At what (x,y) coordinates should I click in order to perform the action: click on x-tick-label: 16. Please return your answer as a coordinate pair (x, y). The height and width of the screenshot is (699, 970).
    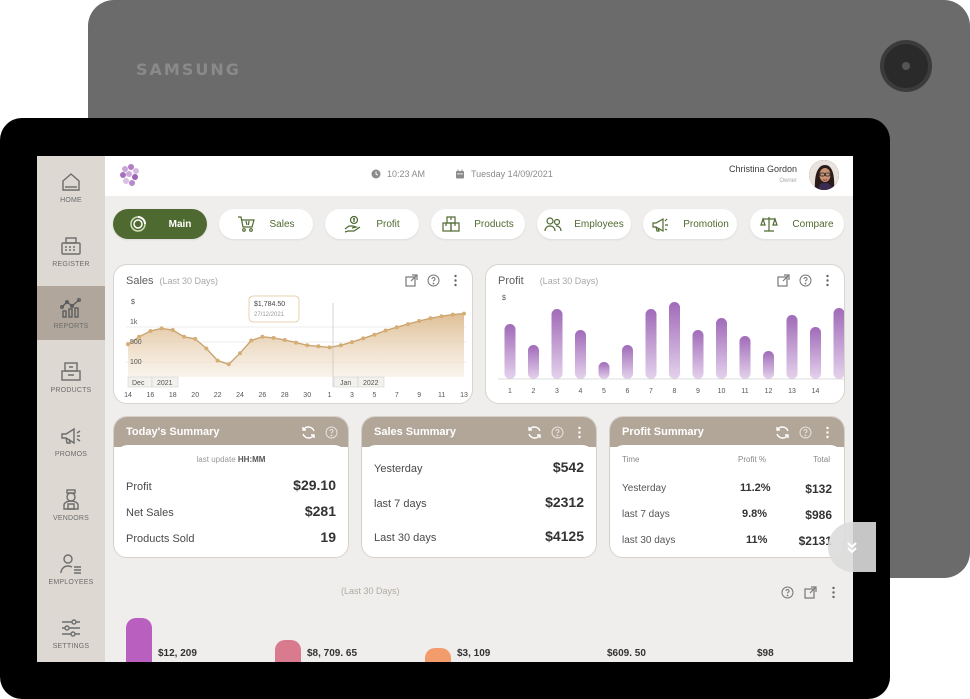
    Looking at the image, I should click on (151, 395).